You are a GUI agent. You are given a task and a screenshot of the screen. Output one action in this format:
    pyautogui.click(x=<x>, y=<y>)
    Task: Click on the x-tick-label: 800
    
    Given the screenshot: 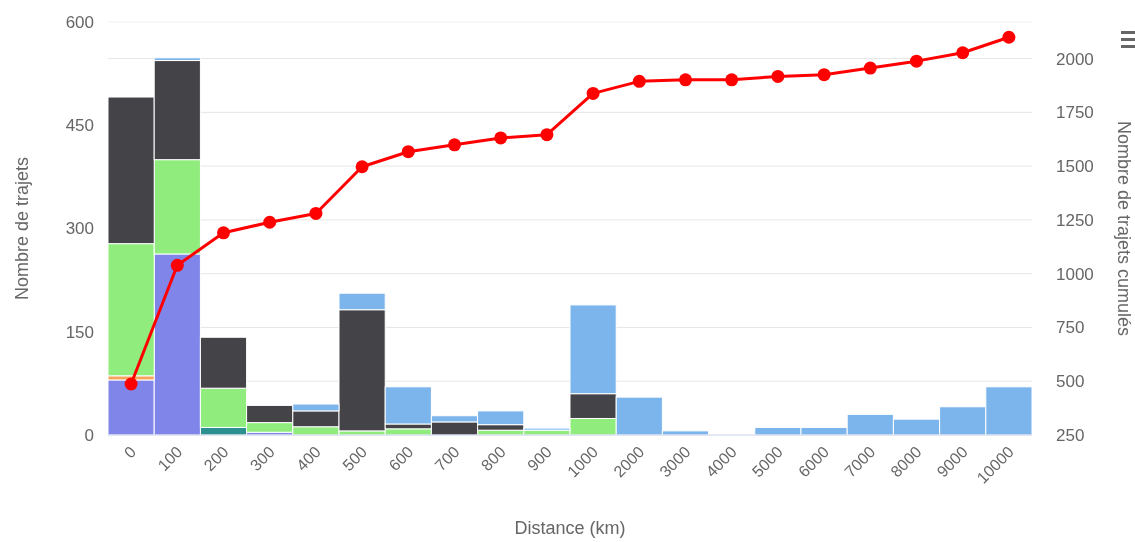 What is the action you would take?
    pyautogui.click(x=493, y=458)
    